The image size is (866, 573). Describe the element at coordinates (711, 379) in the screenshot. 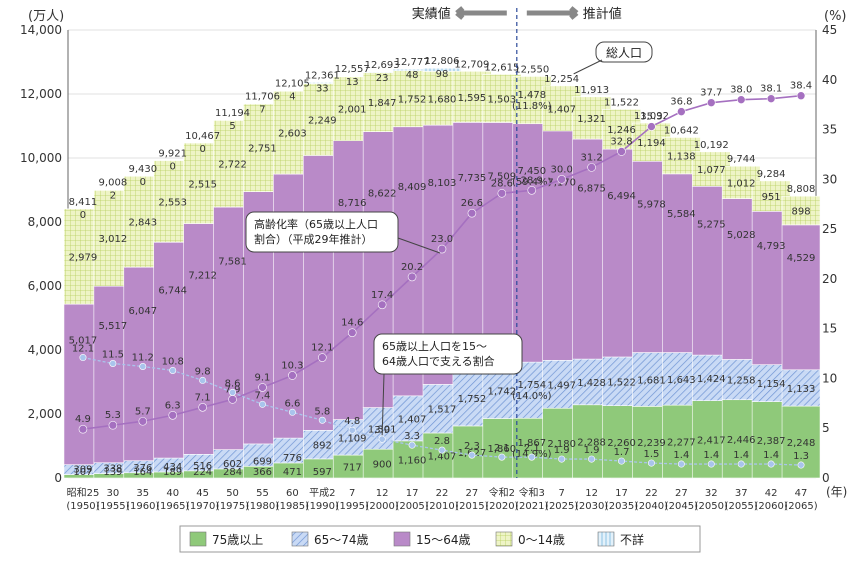

I see `segment-label: 1,424` at that location.